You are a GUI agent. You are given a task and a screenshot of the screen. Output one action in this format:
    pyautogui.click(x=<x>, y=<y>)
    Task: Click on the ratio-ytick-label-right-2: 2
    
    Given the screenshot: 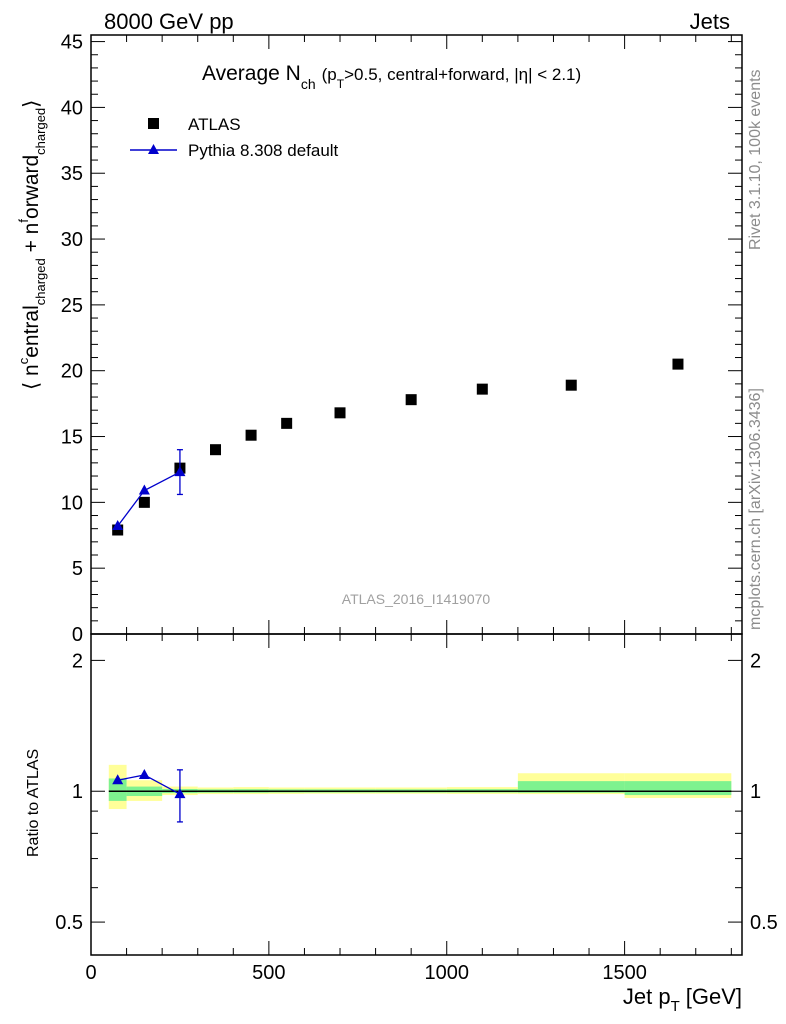 What is the action you would take?
    pyautogui.click(x=755, y=661)
    